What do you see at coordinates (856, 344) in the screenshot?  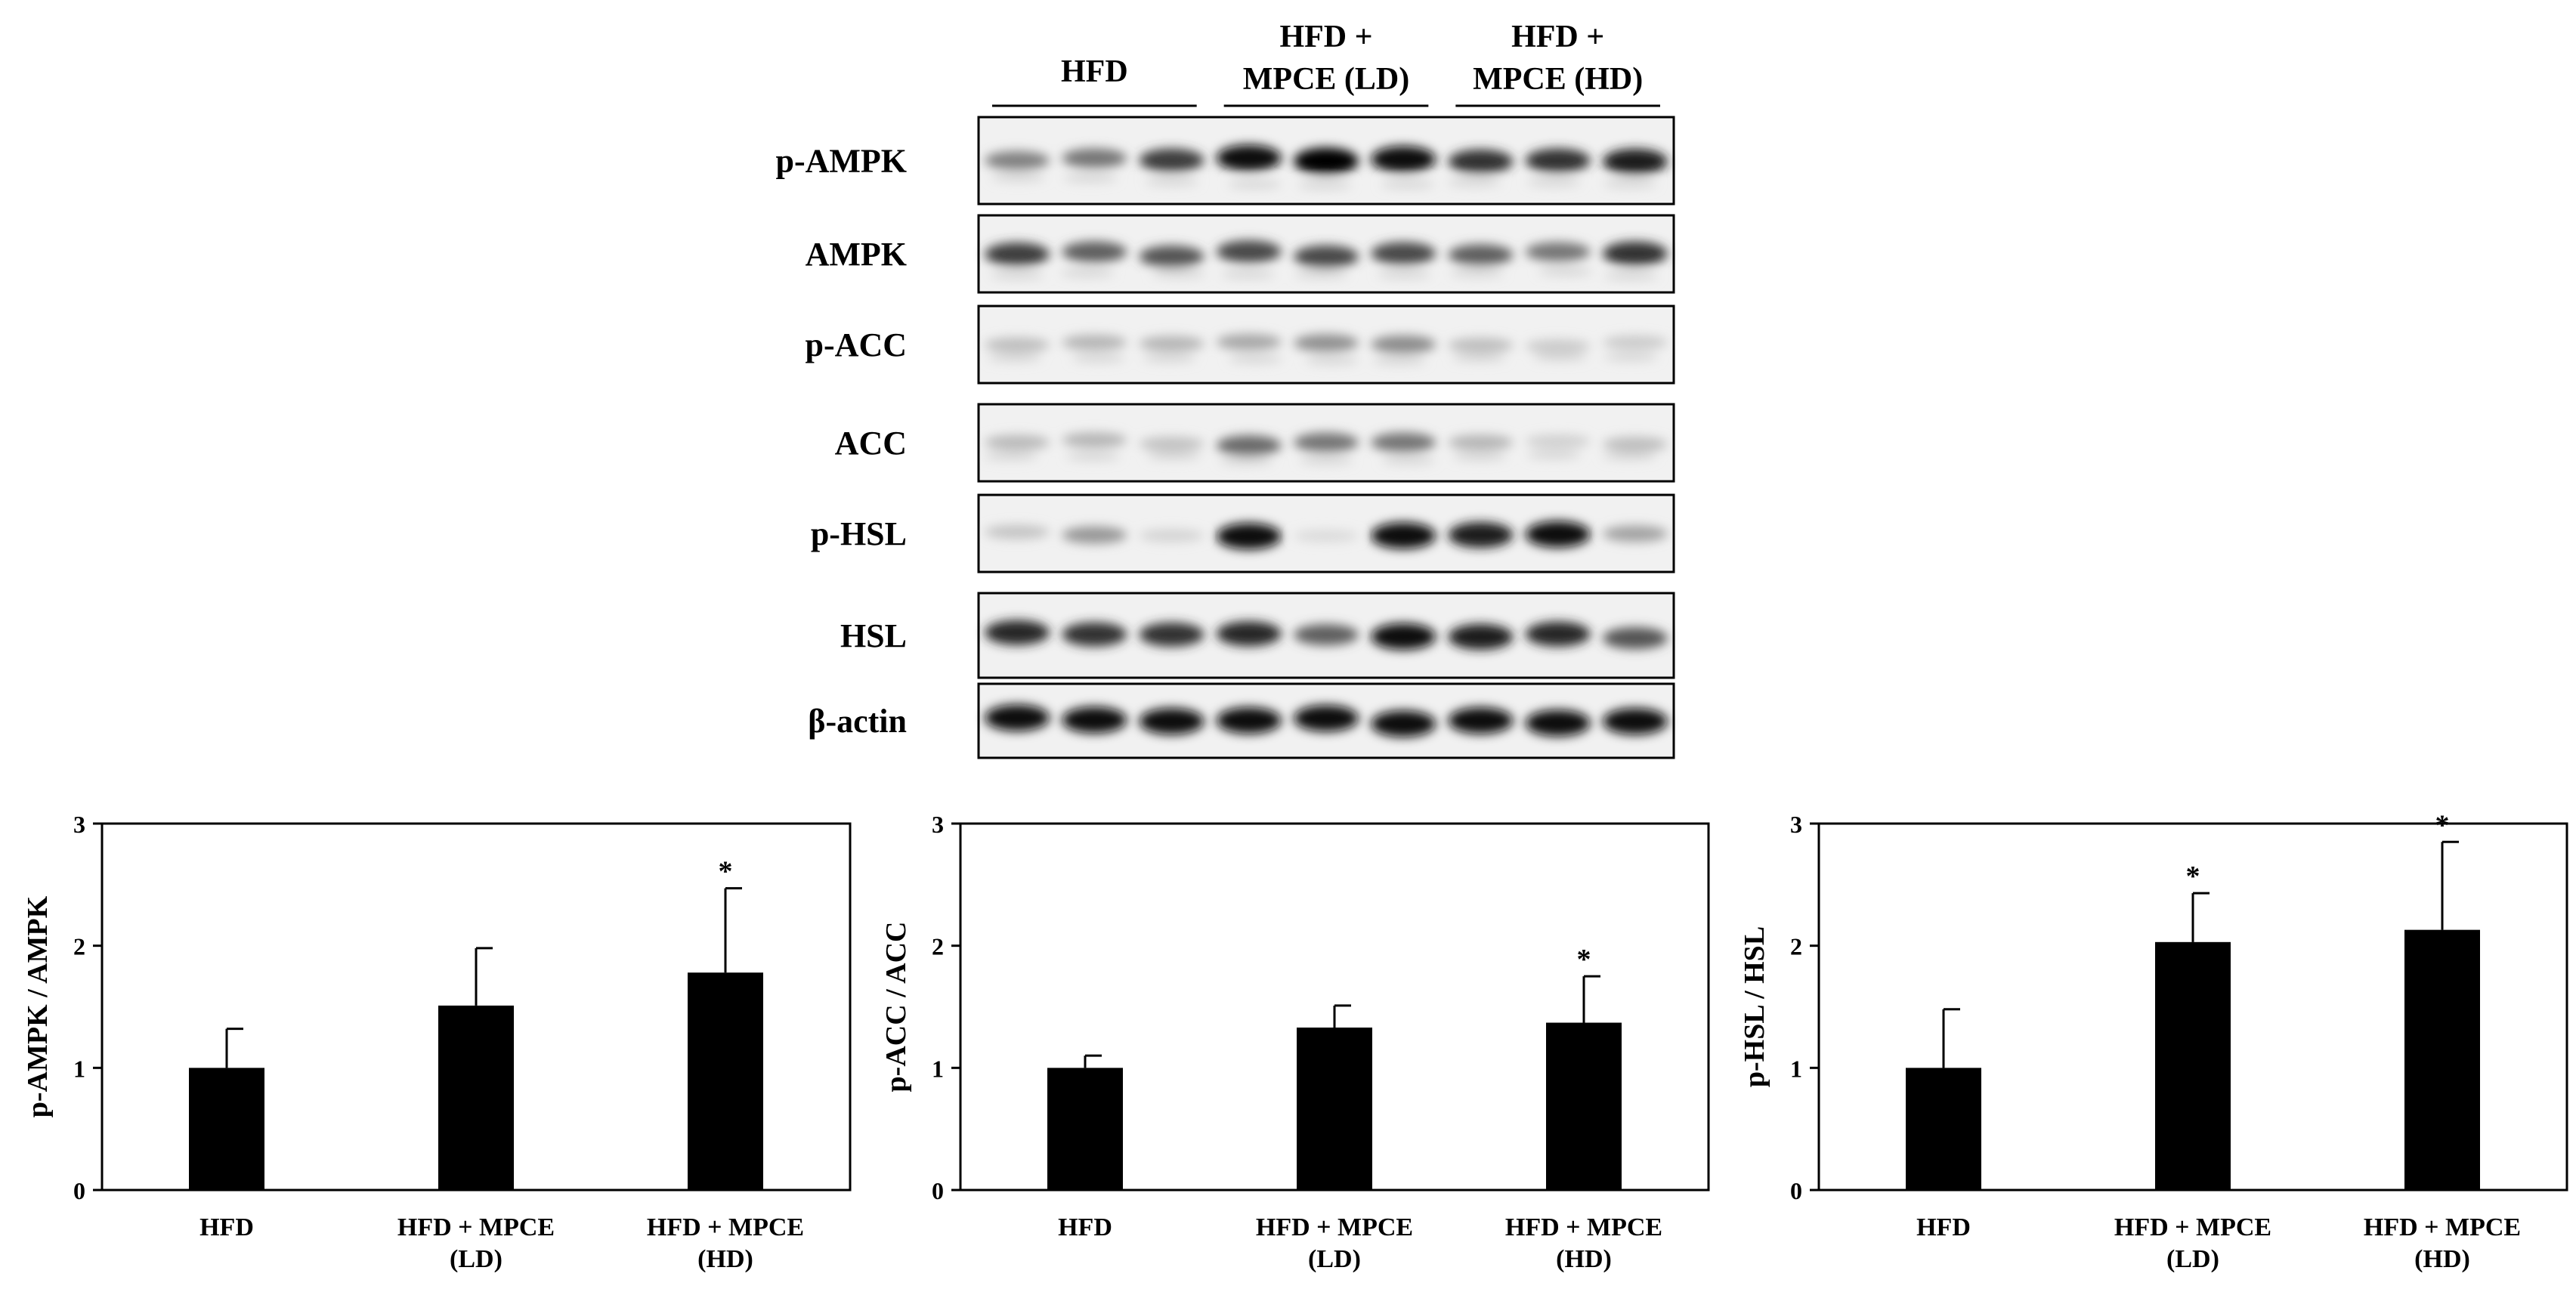 I see `blot-row-label: p-ACC` at bounding box center [856, 344].